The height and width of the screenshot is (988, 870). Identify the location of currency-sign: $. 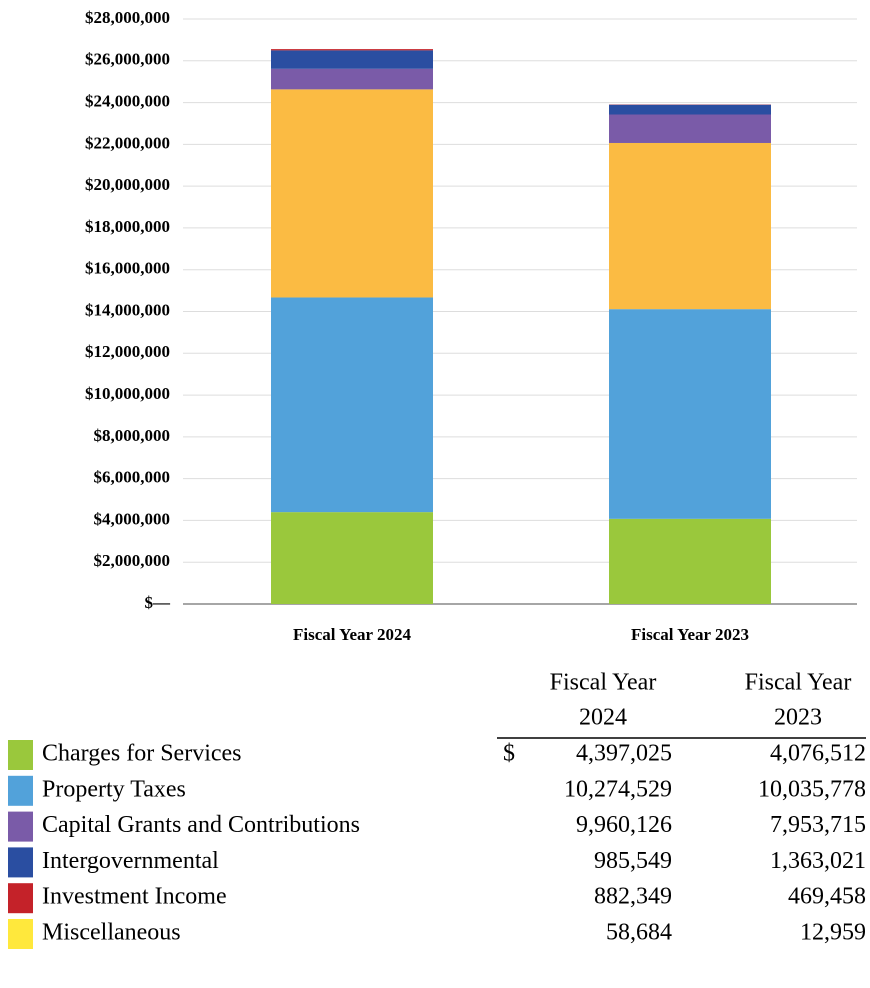
(509, 754).